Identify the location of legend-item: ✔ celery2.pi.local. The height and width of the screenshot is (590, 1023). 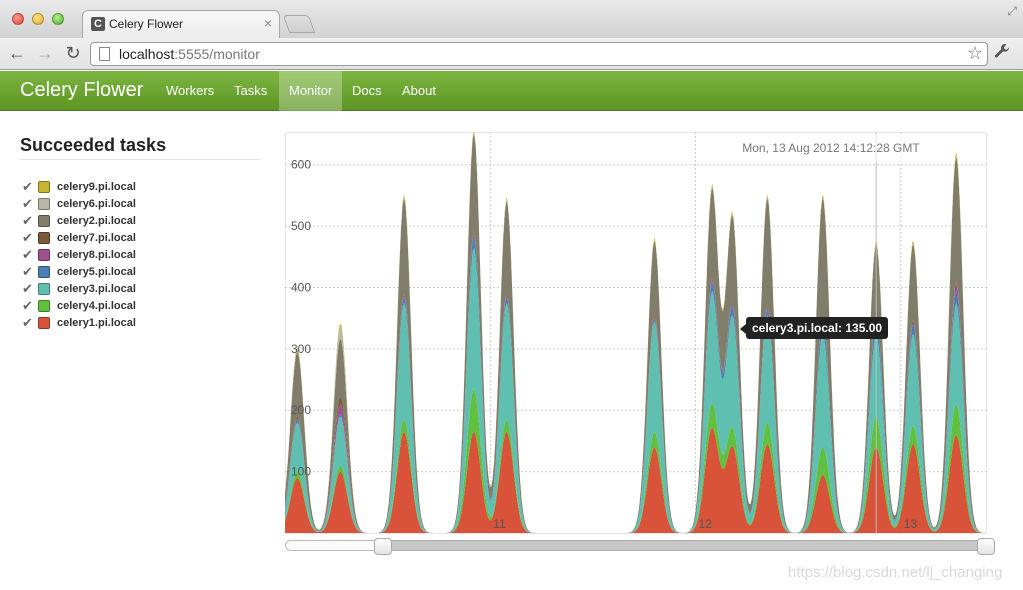
(79, 220).